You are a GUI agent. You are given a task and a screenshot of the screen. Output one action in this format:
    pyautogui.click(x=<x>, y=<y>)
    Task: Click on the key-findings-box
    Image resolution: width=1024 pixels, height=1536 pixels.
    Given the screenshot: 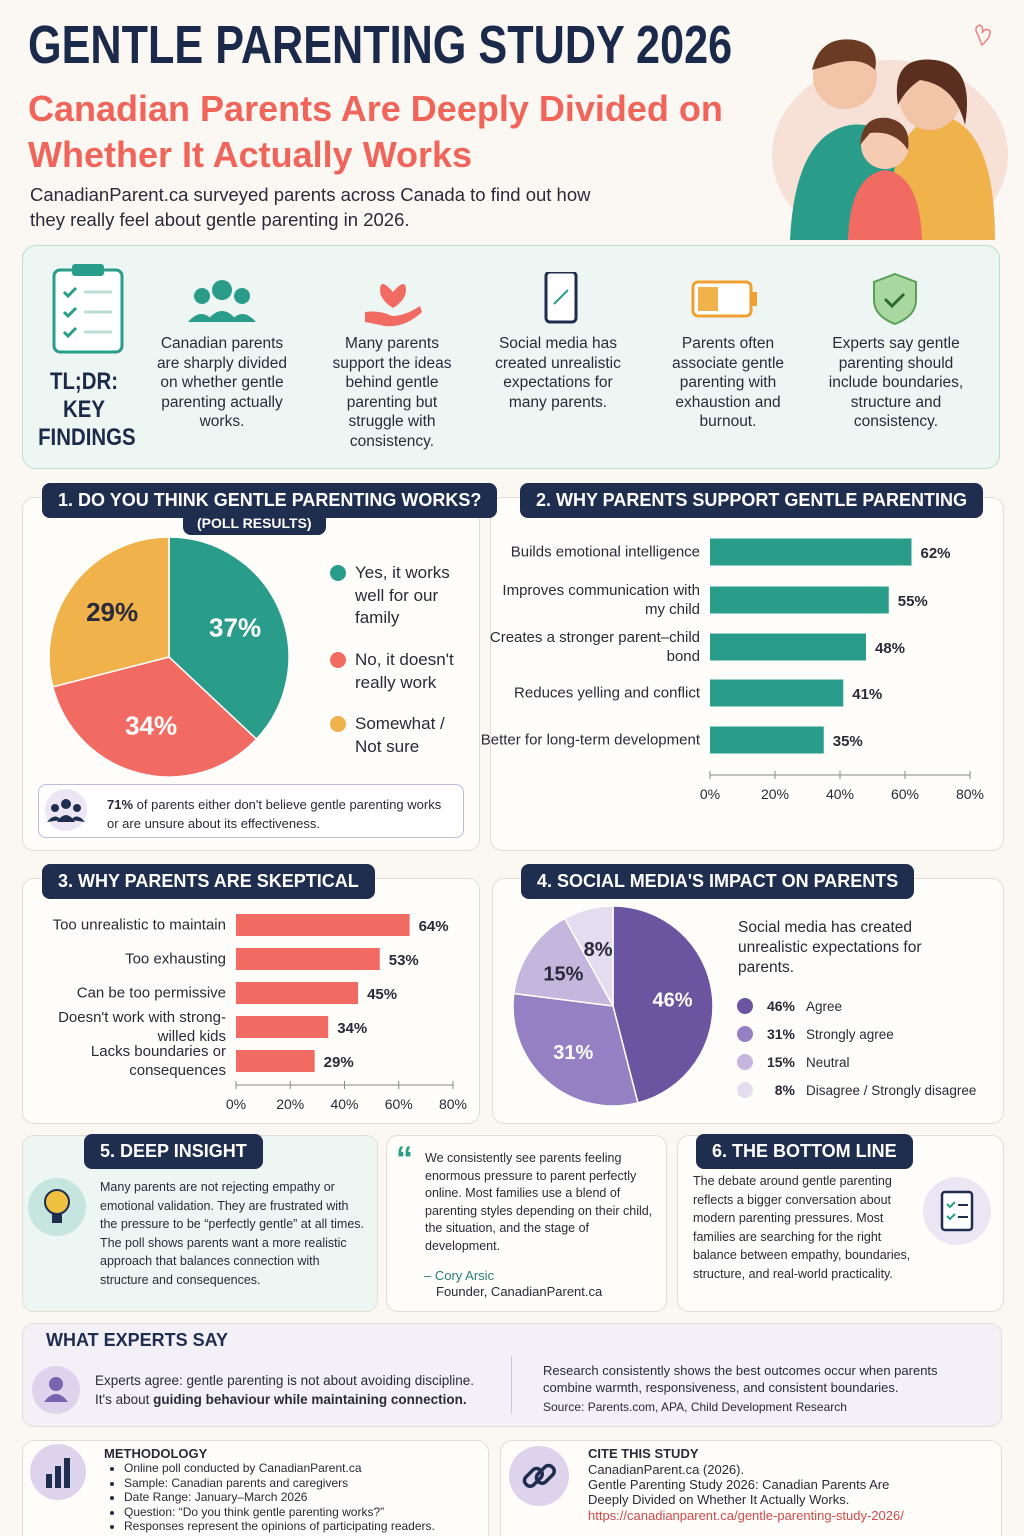 What is the action you would take?
    pyautogui.click(x=511, y=357)
    